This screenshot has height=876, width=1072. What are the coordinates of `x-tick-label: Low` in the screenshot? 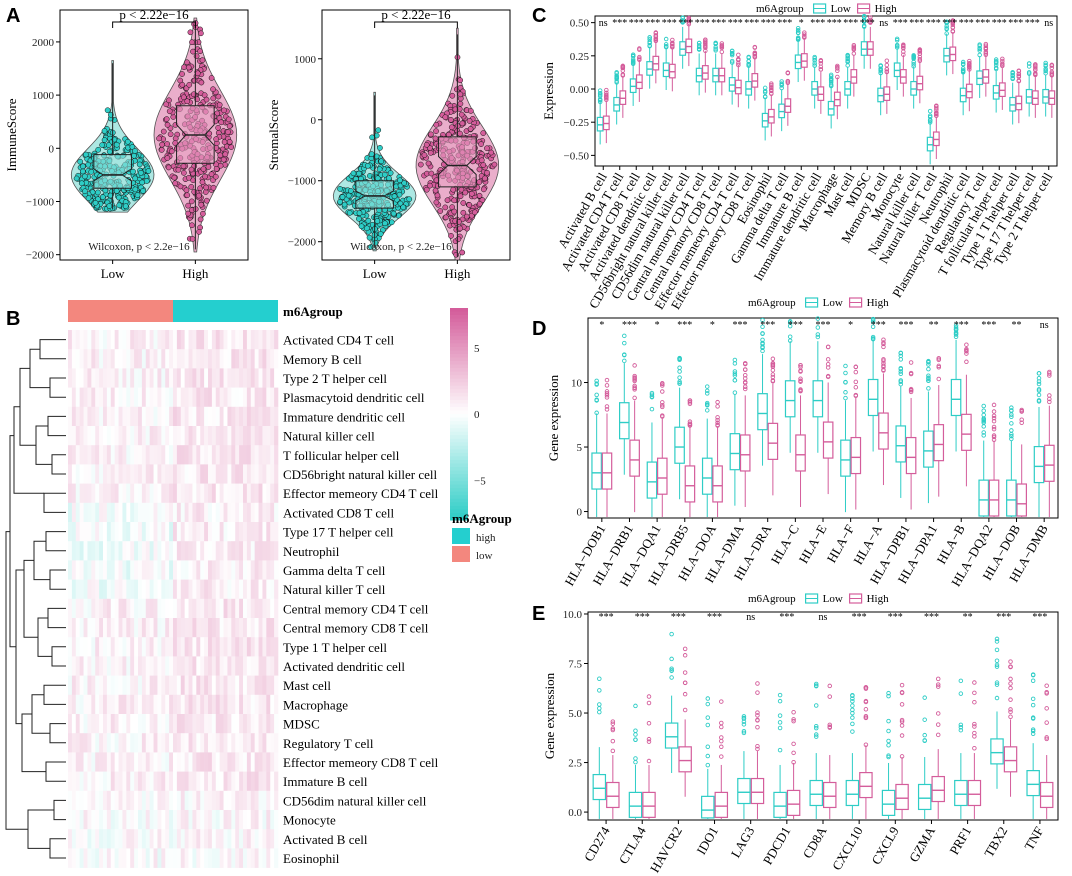 It's located at (113, 273).